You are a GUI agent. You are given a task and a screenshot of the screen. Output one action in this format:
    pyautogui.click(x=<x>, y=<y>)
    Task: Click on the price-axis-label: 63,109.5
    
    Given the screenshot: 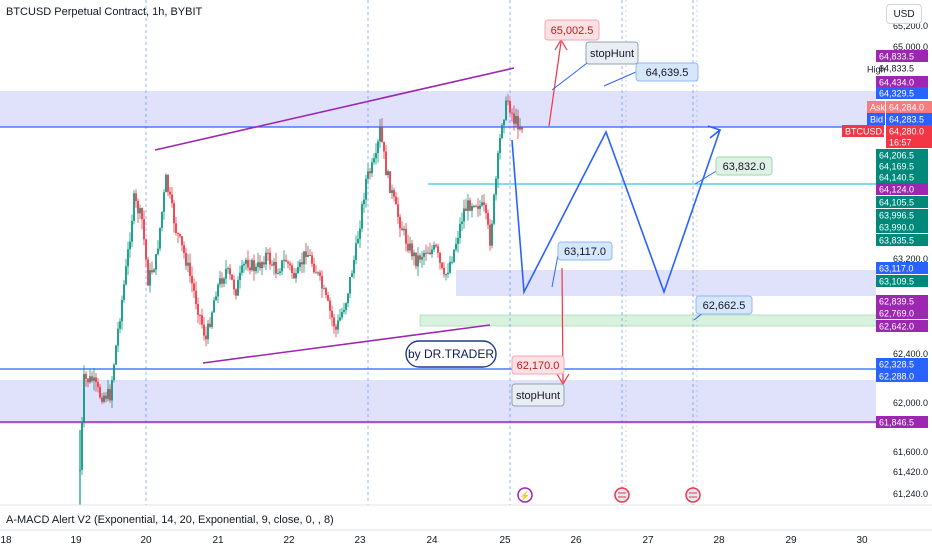 What is the action you would take?
    pyautogui.click(x=896, y=282)
    